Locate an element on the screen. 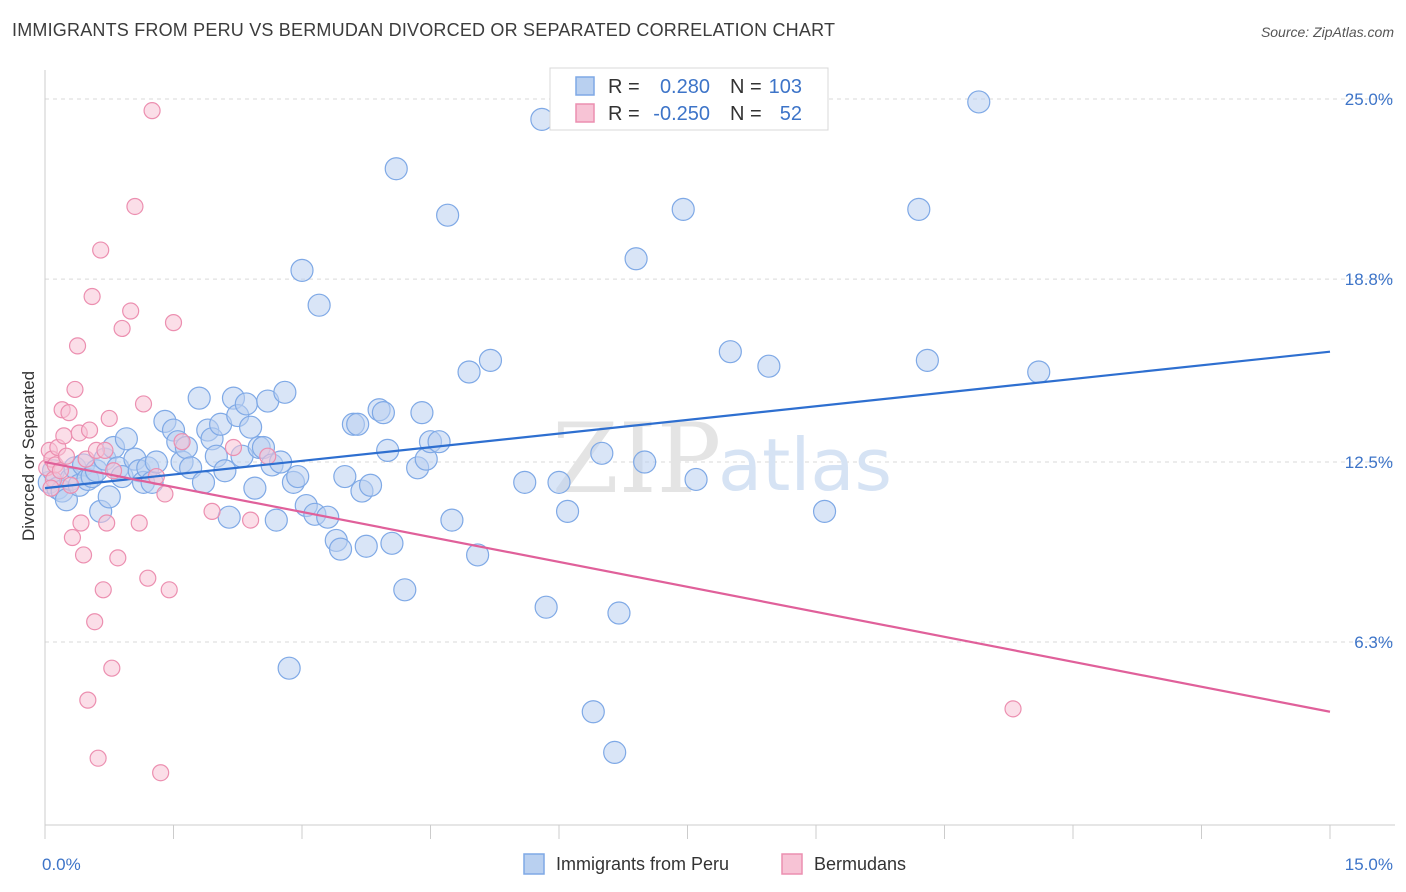 The width and height of the screenshot is (1406, 892). y-tick-label-0: 6.3% is located at coordinates (1373, 642).